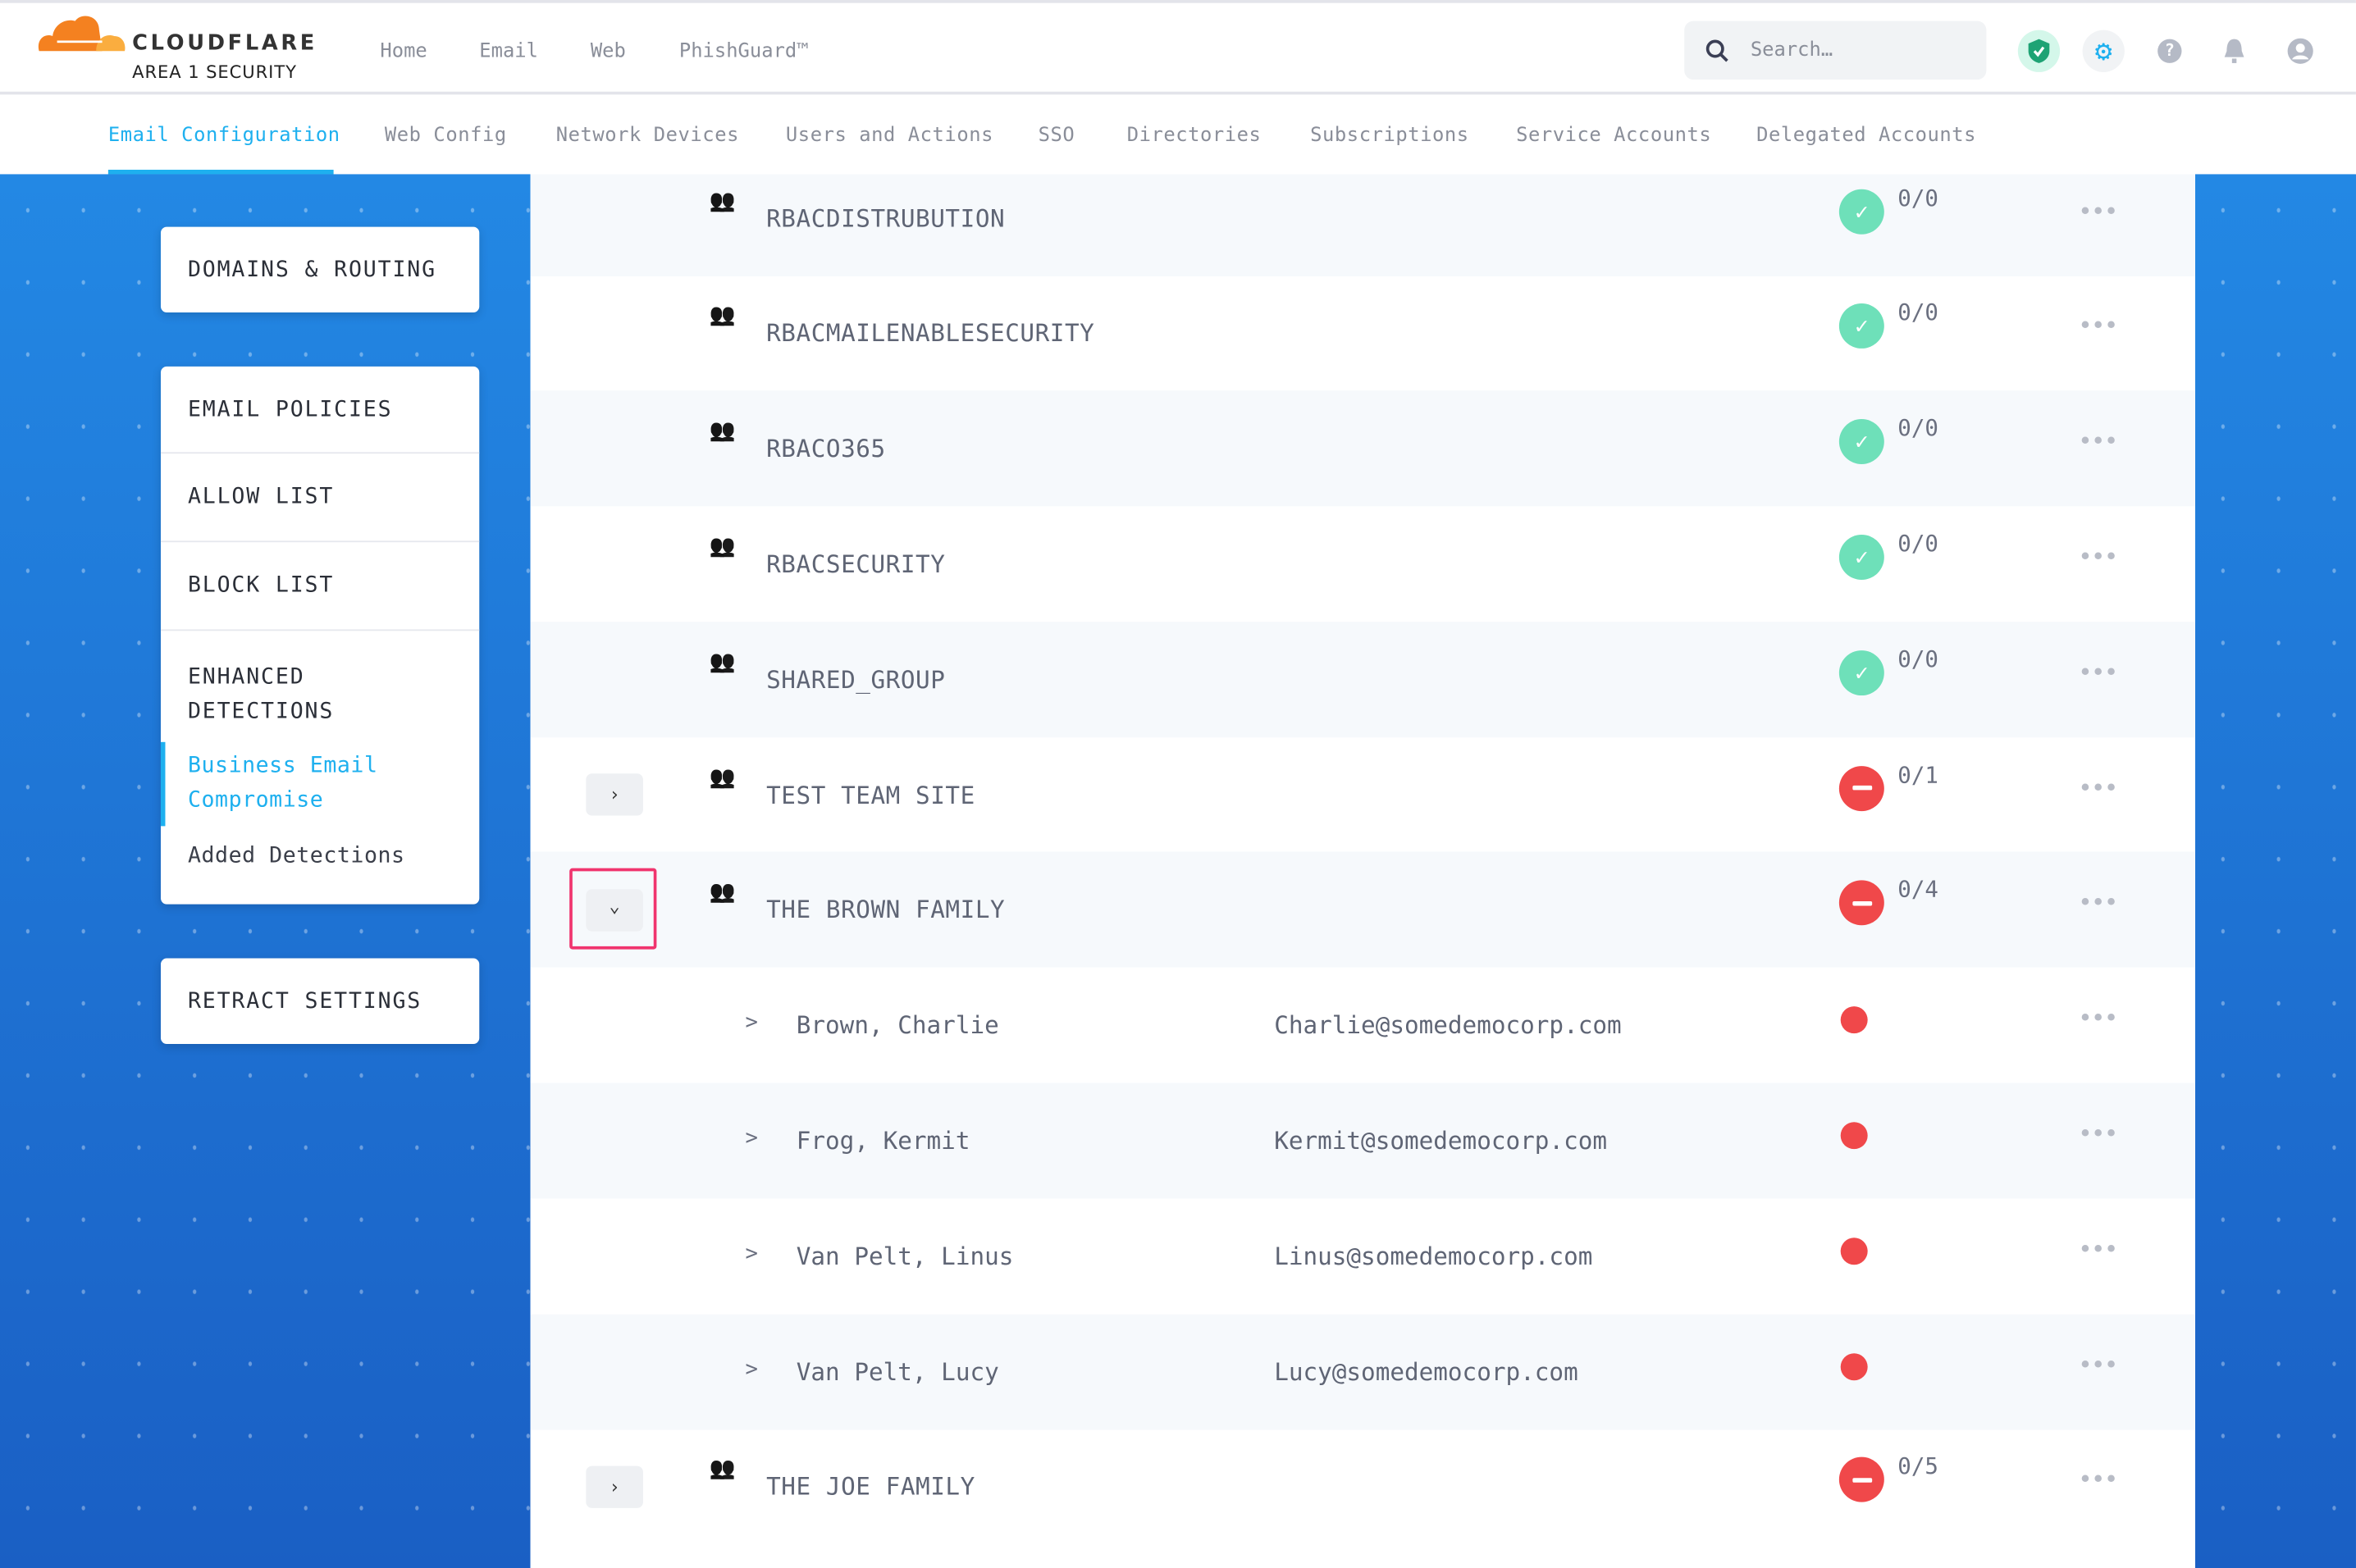  Describe the element at coordinates (1363, 794) in the screenshot. I see `group-row: › 👥 TEST TEAM SITE 0/1 •••` at that location.